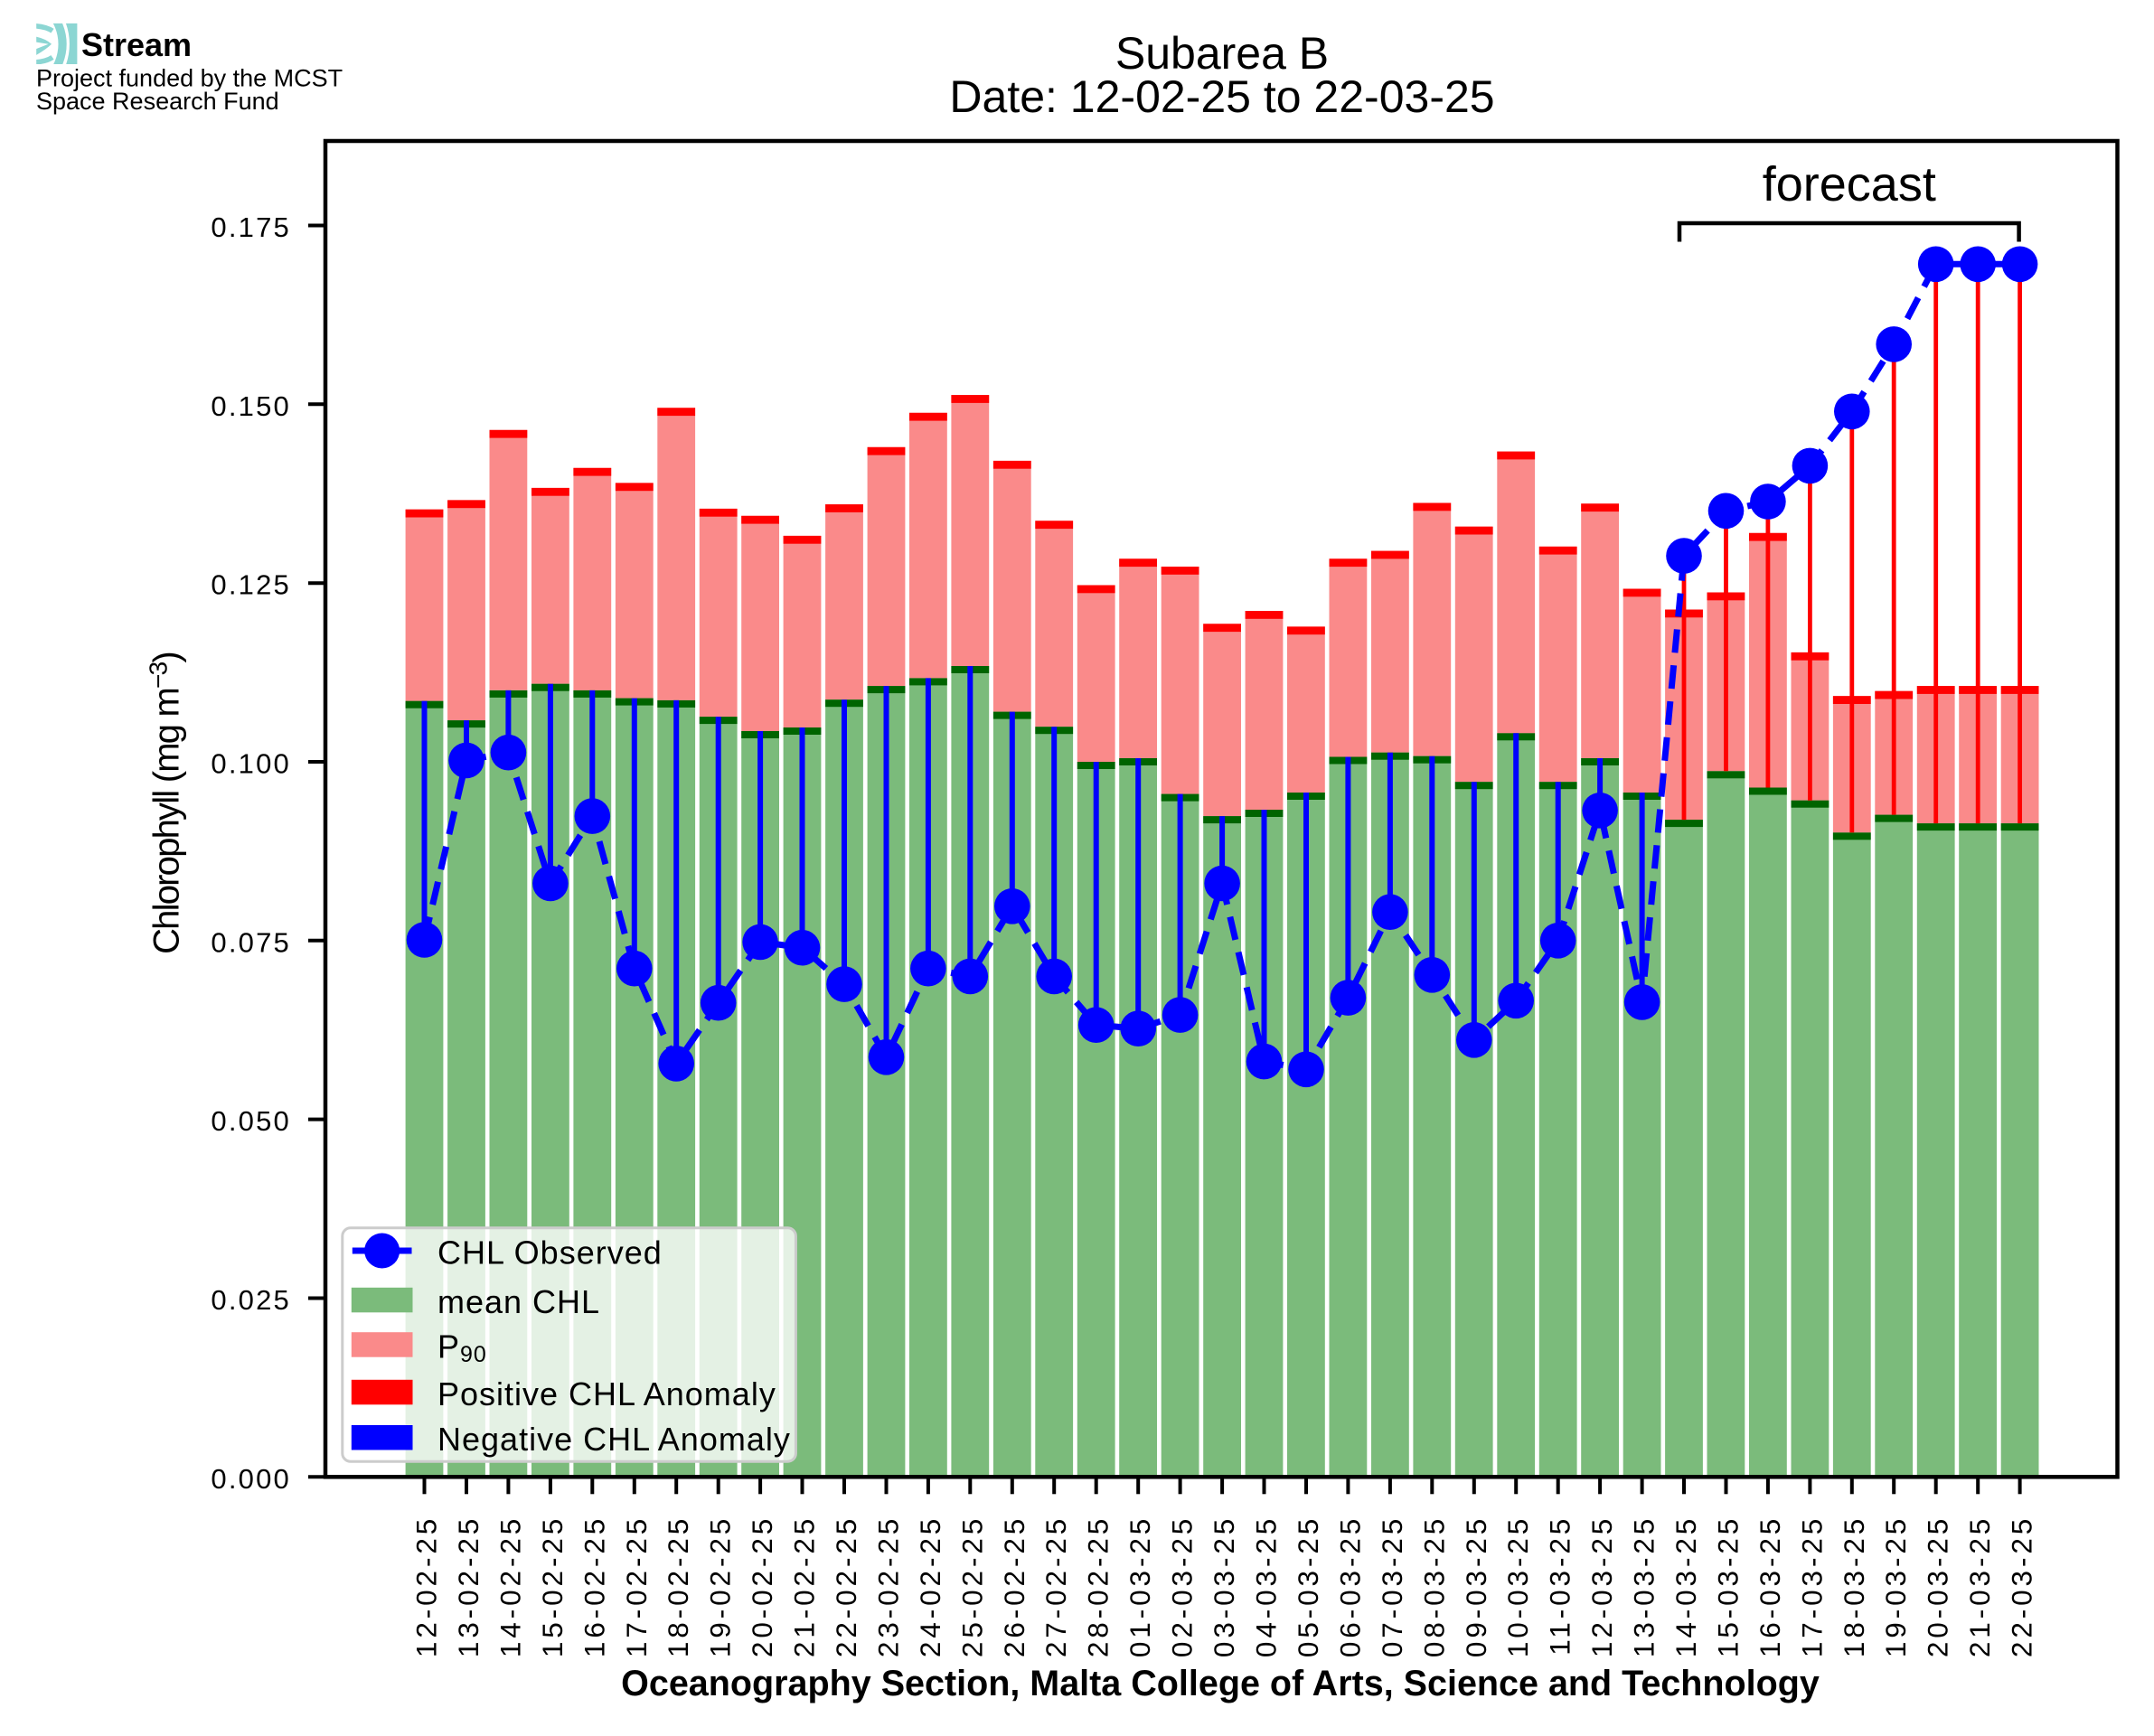 This screenshot has height=1736, width=2154. Describe the element at coordinates (1221, 96) in the screenshot. I see `svg-text: Date: 12-02-25 to 22-03-25` at that location.